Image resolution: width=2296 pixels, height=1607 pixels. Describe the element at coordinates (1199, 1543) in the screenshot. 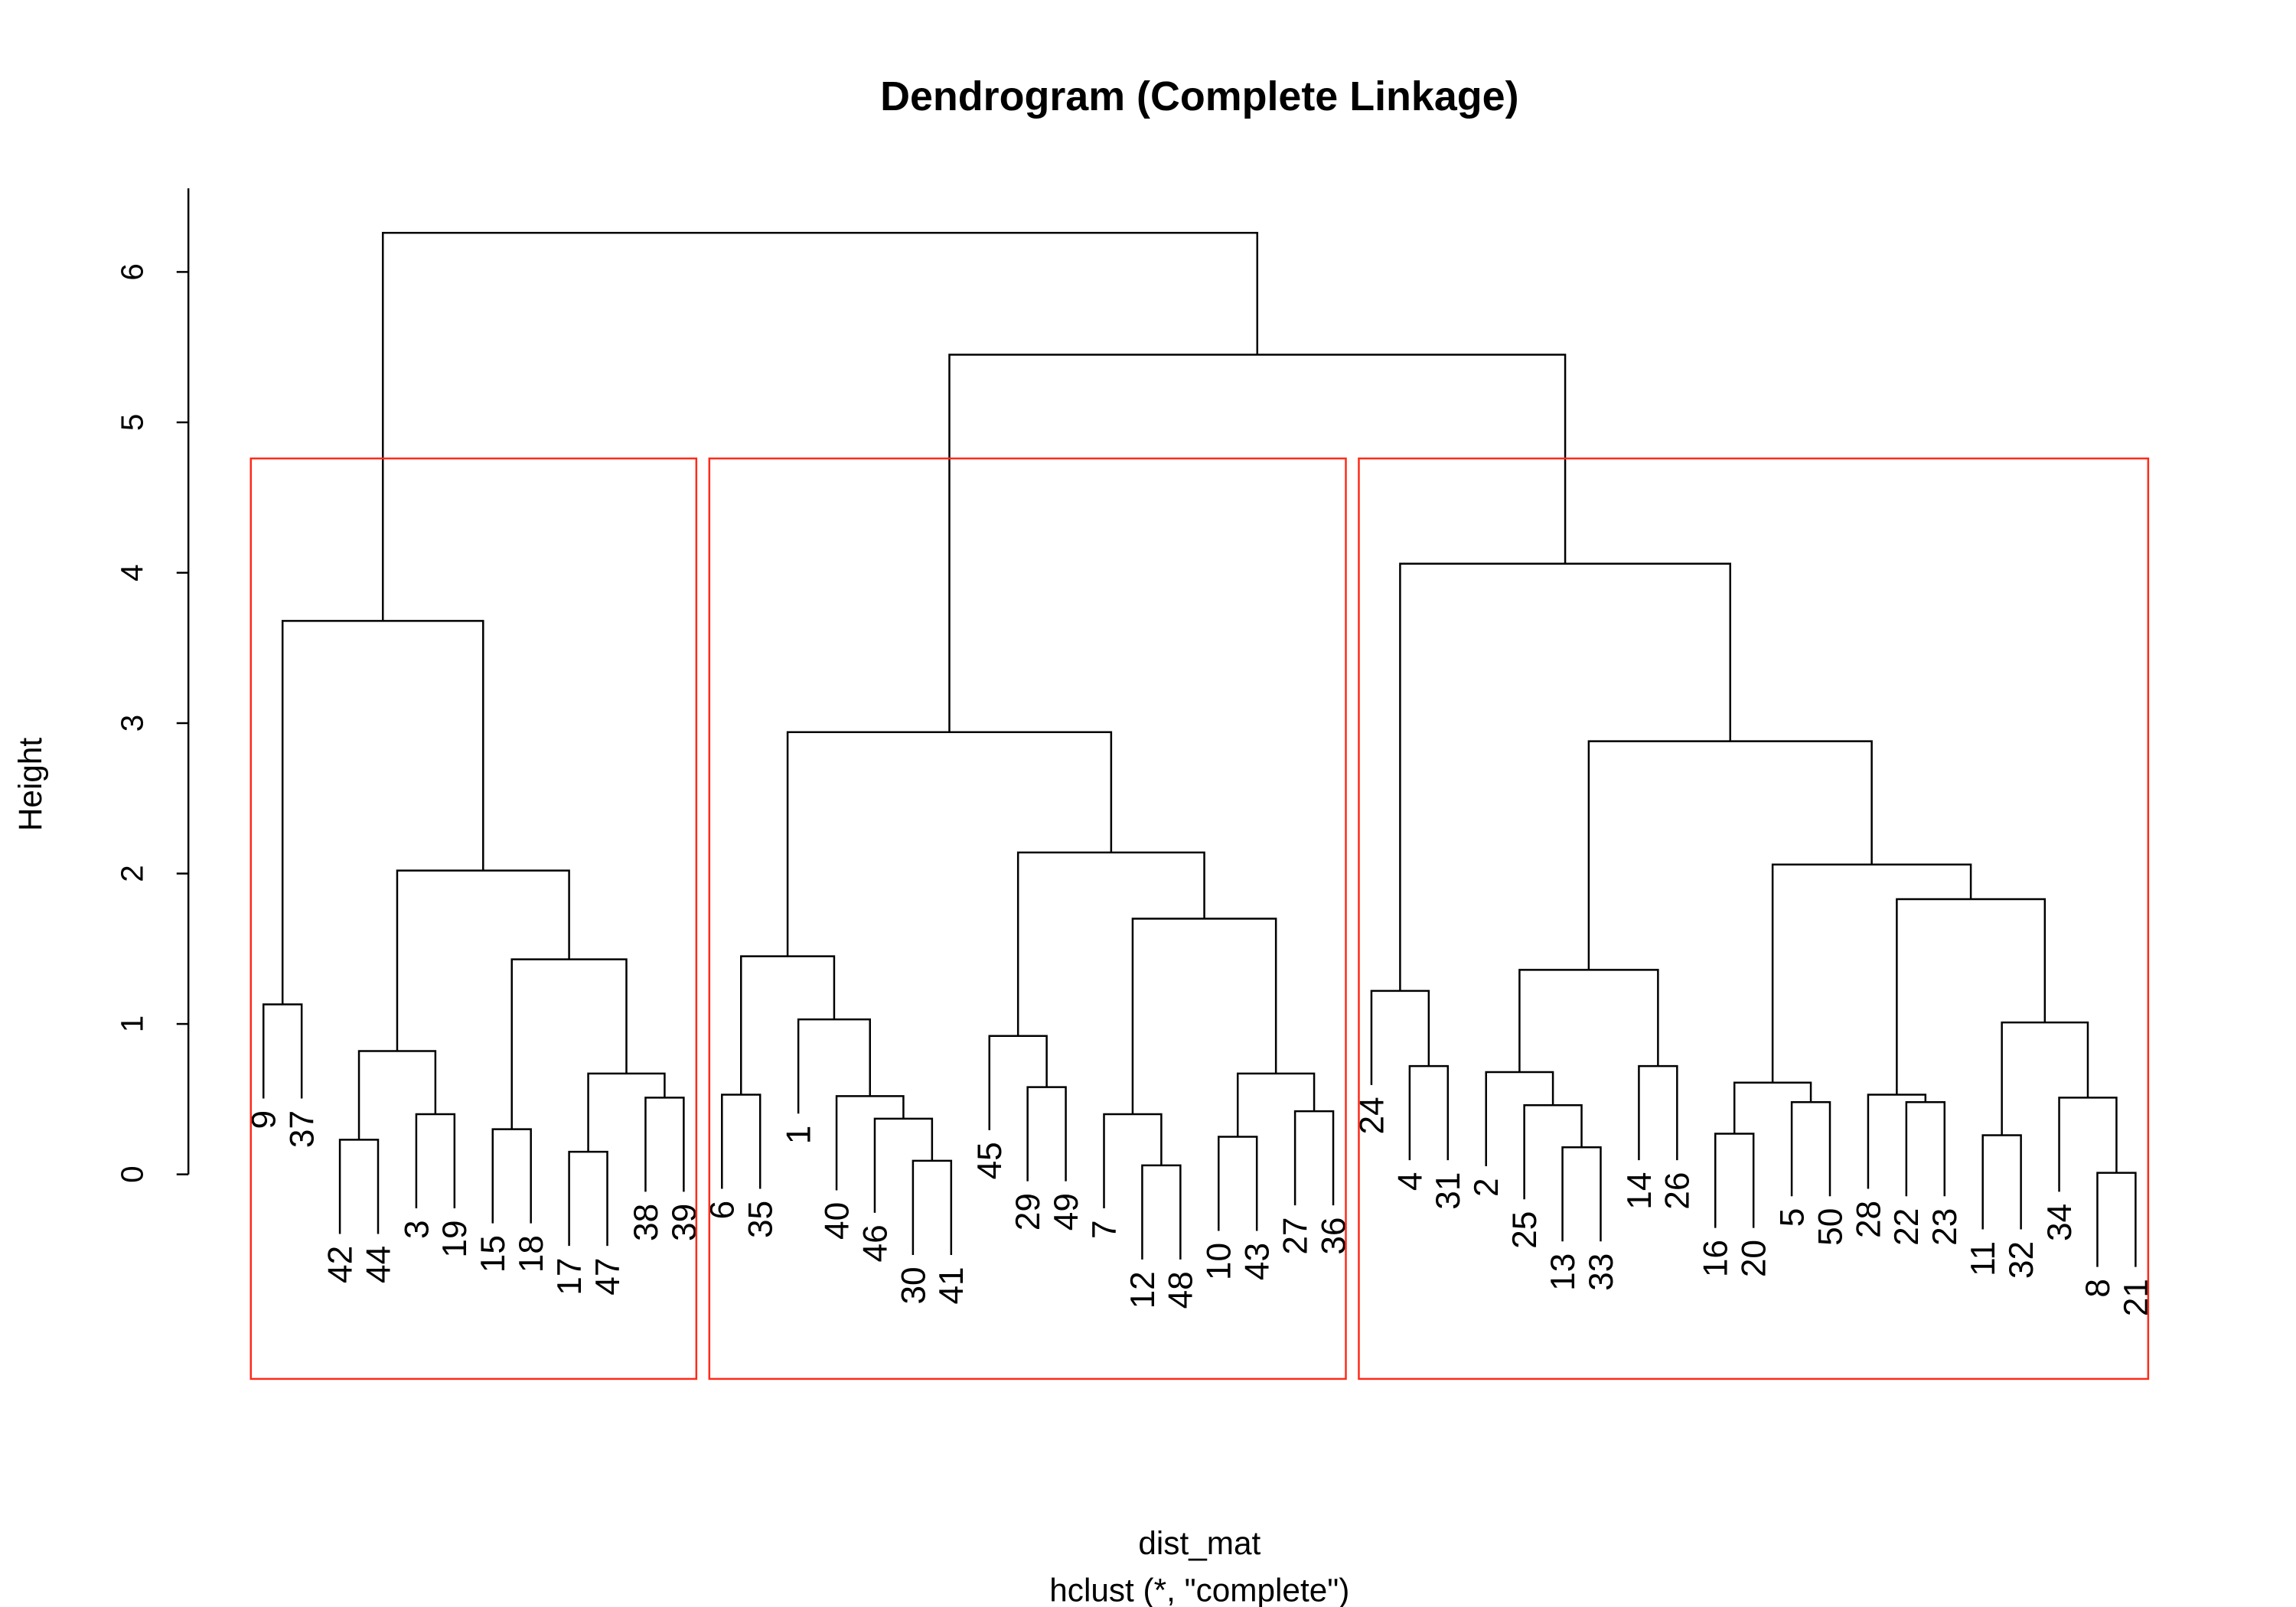

I see `x-axis-label: dist_mat` at that location.